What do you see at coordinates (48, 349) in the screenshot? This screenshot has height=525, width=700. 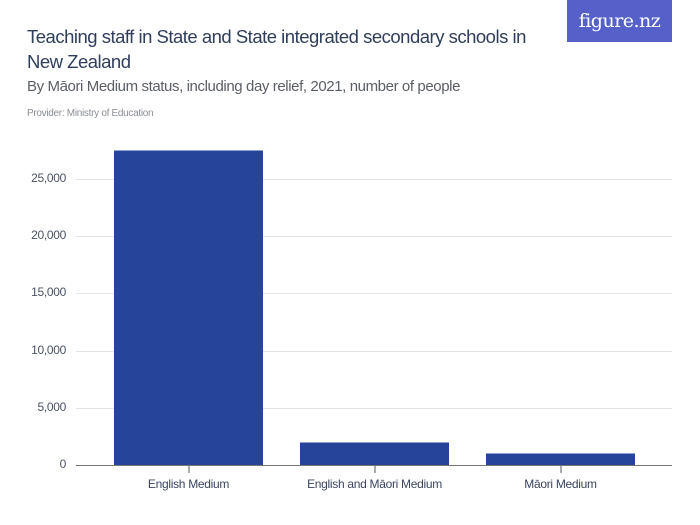 I see `y-axis-tick-label: 10,000` at bounding box center [48, 349].